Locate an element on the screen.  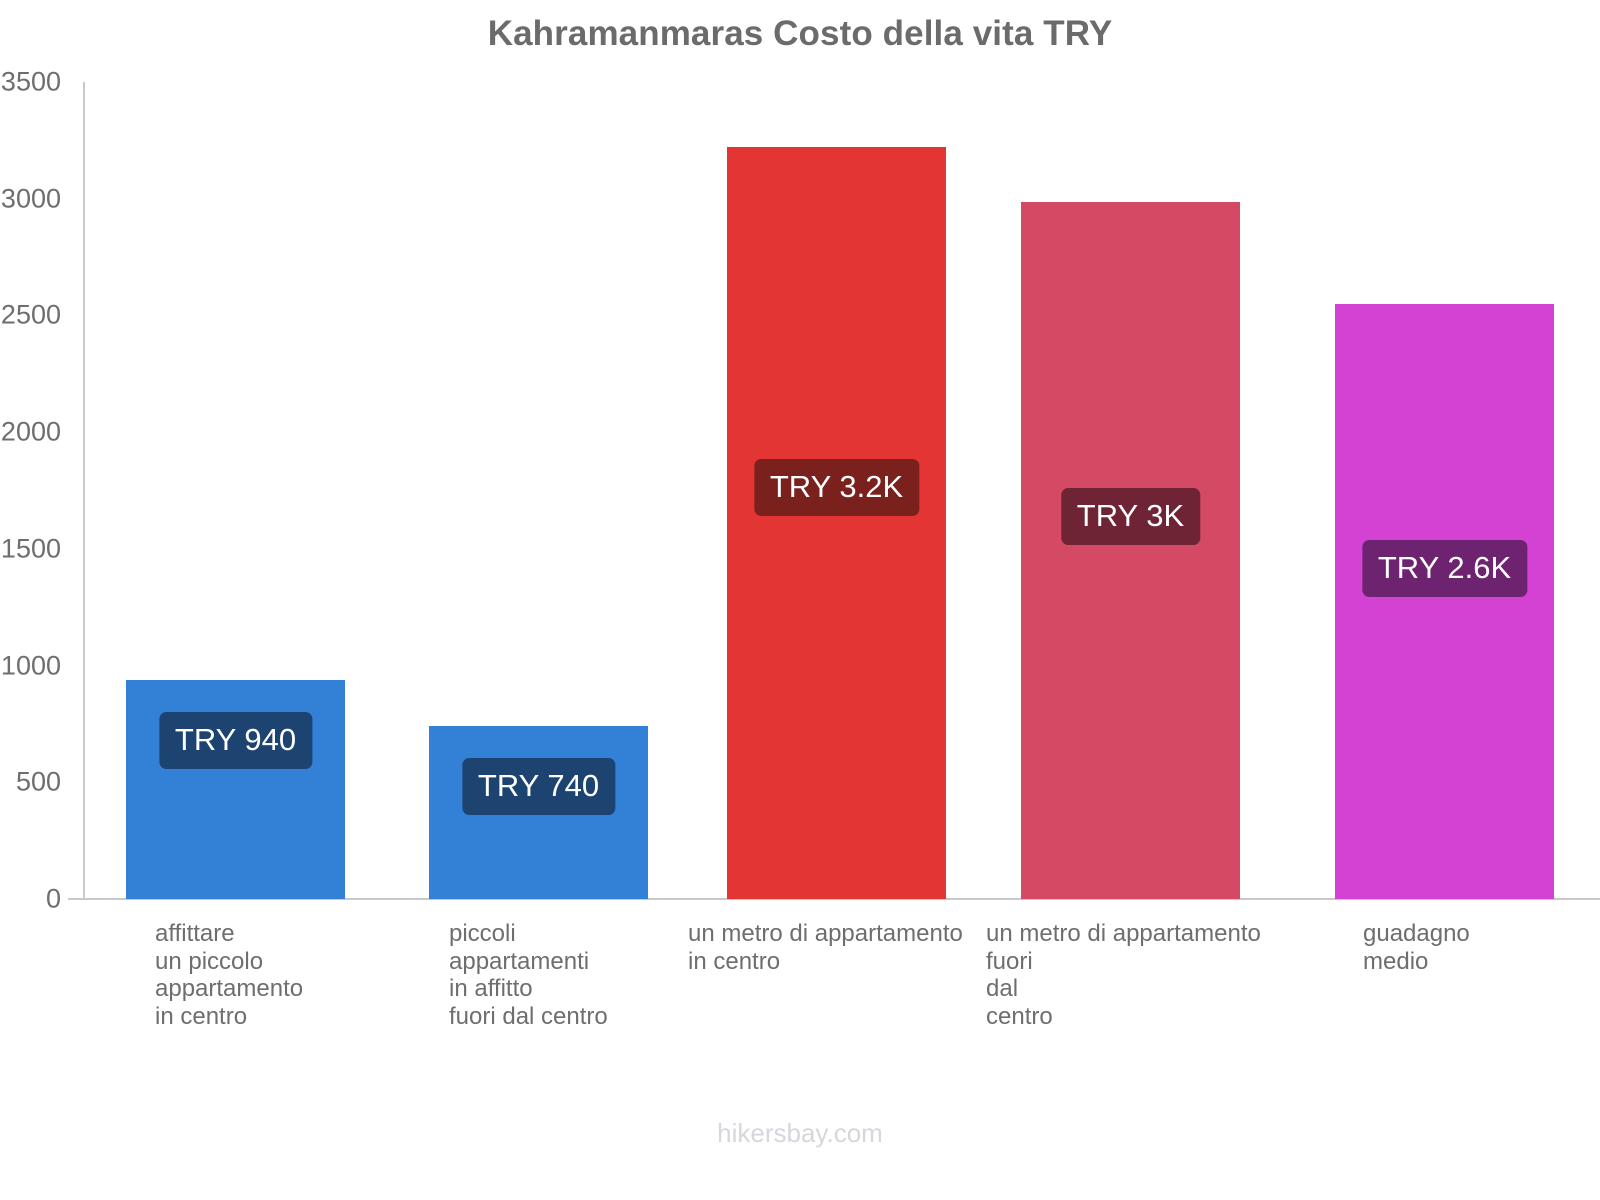
bar-un-metro-di-appartamento-in-centro: TRY 3.2K is located at coordinates (836, 523).